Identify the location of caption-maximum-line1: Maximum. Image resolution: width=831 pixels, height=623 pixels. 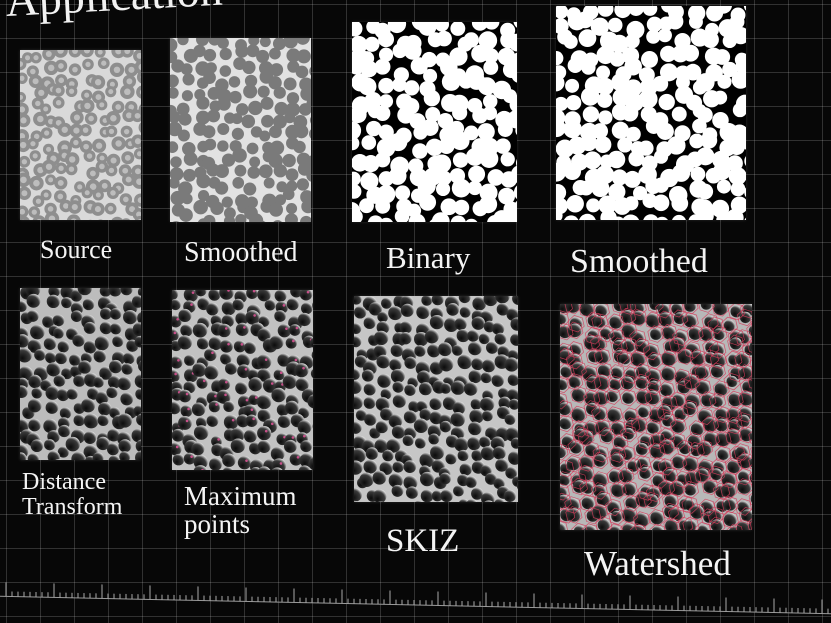
(240, 496).